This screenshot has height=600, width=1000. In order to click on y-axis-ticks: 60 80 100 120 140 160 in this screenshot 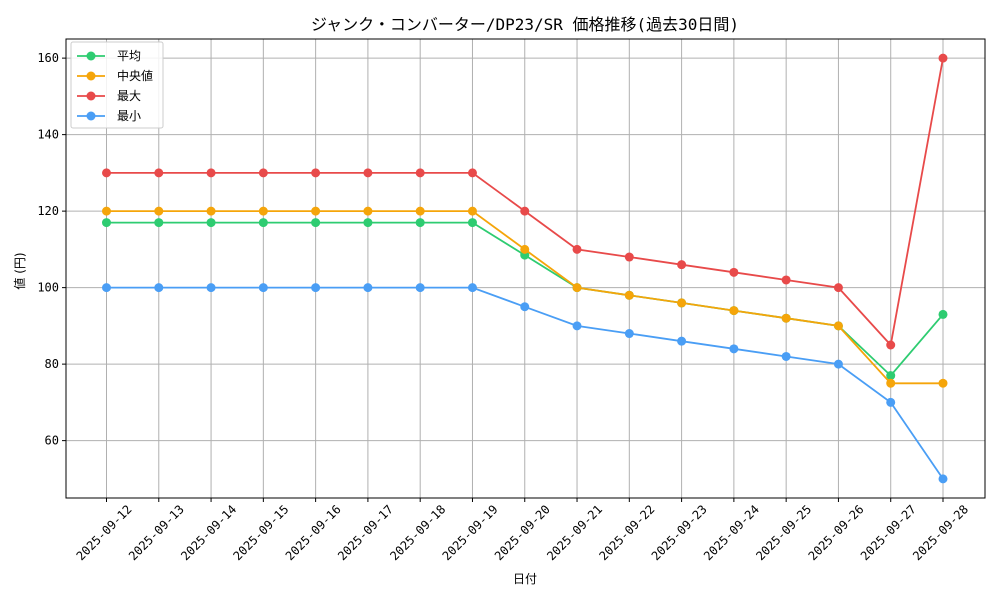, I will do `click(51, 249)`.